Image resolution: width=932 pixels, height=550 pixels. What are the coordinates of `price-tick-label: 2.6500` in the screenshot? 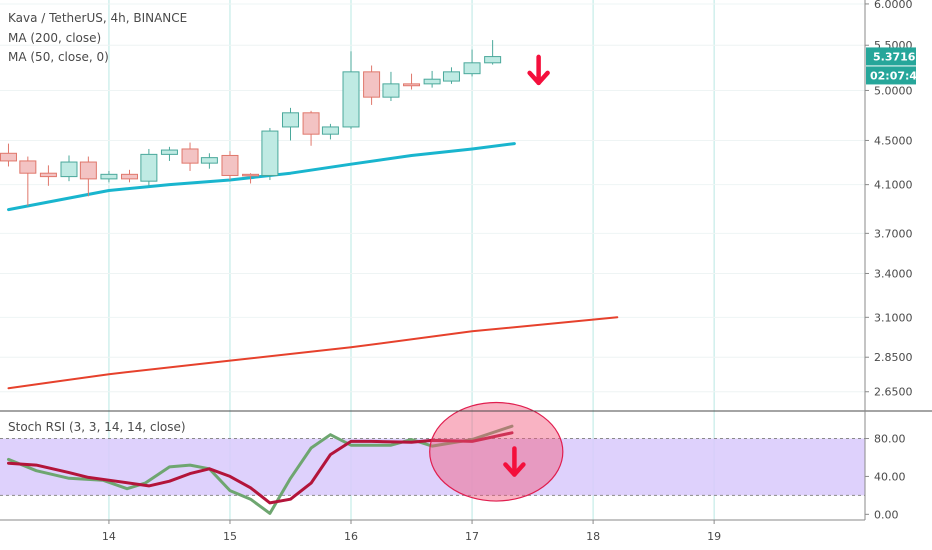 It's located at (893, 392).